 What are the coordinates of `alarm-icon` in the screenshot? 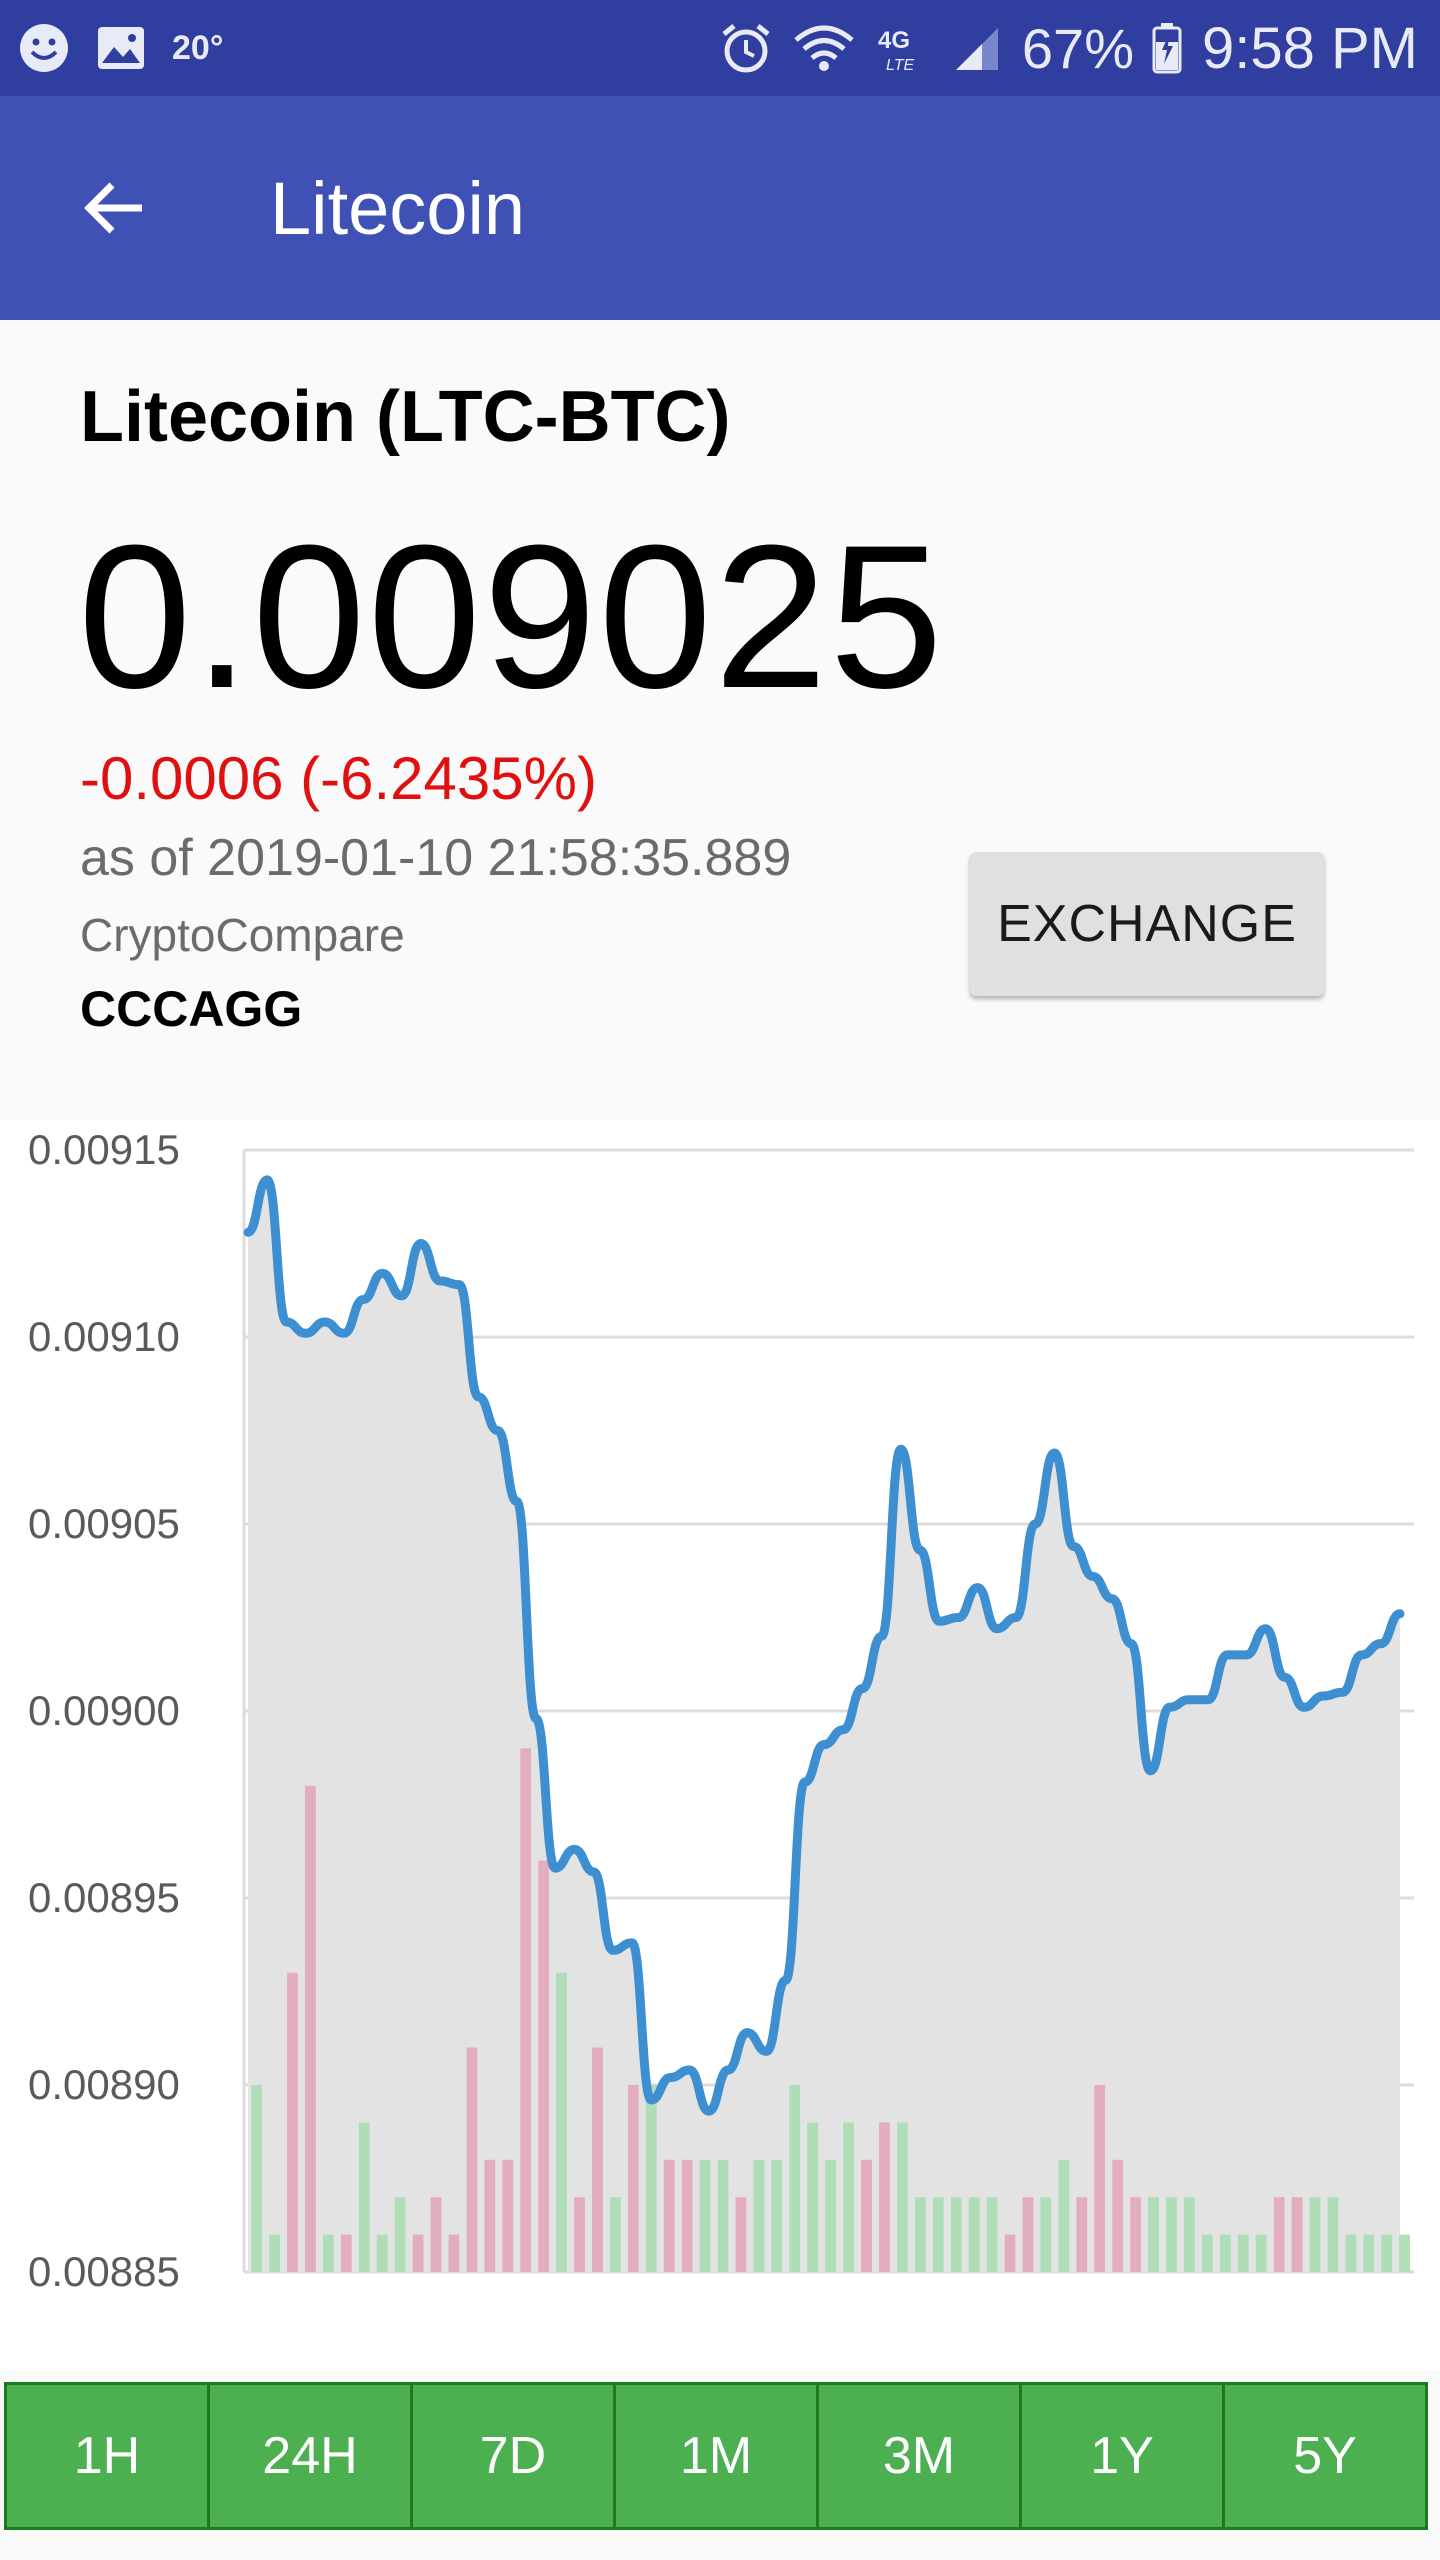 It's located at (746, 48).